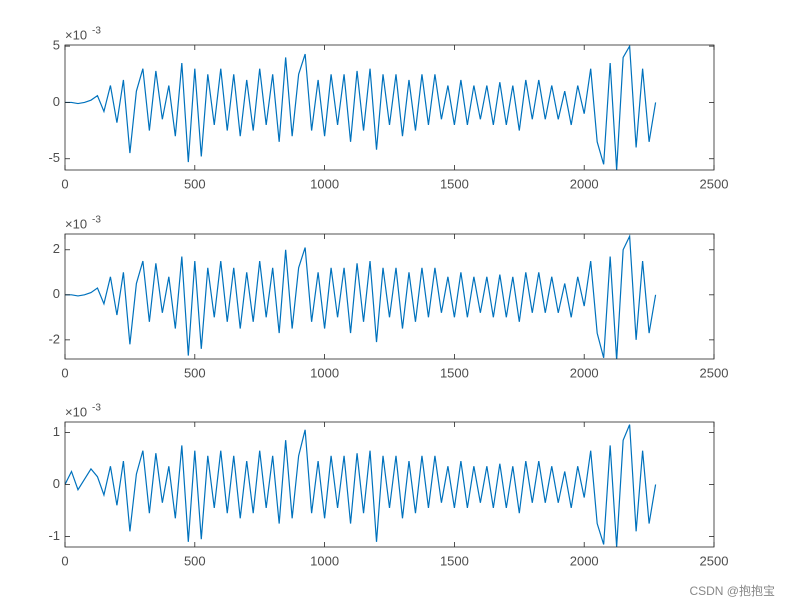 The height and width of the screenshot is (609, 790). Describe the element at coordinates (54, 338) in the screenshot. I see `y-tick-label: -2` at that location.